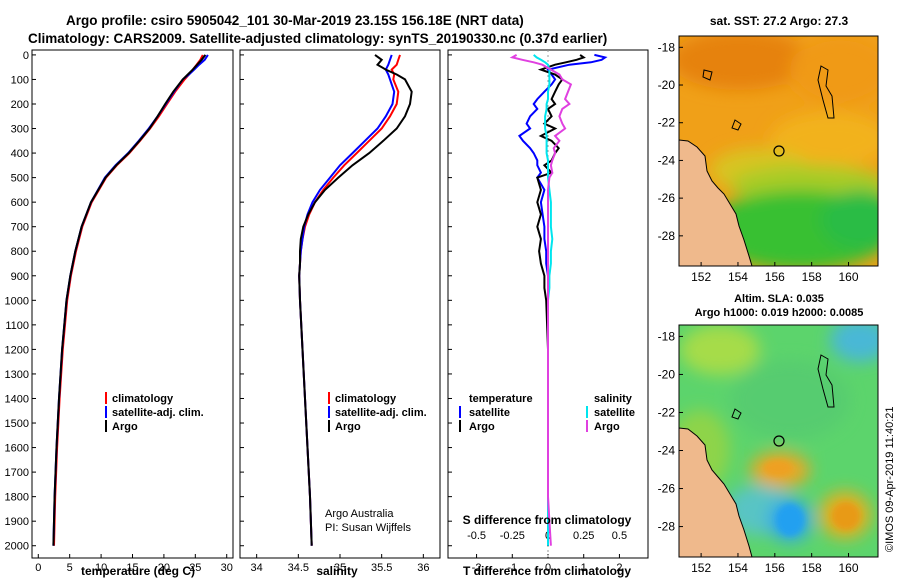 The image size is (900, 580). Describe the element at coordinates (512, 568) in the screenshot. I see `x-tick-label: -1` at that location.